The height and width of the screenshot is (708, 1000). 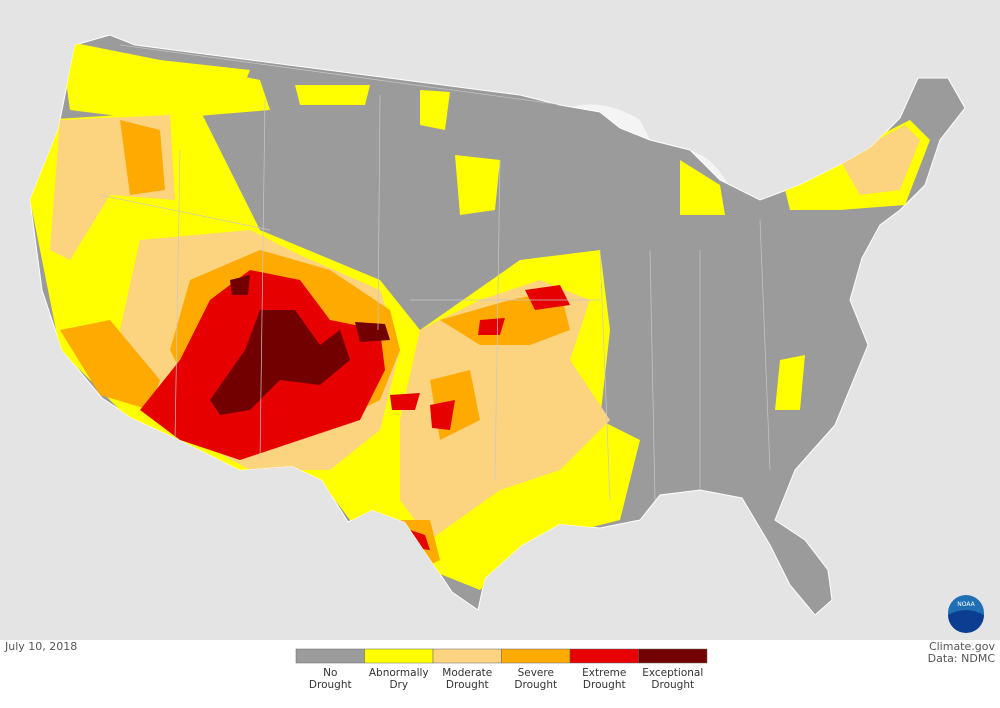 I want to click on noaa-logo: NOAA, so click(x=966, y=614).